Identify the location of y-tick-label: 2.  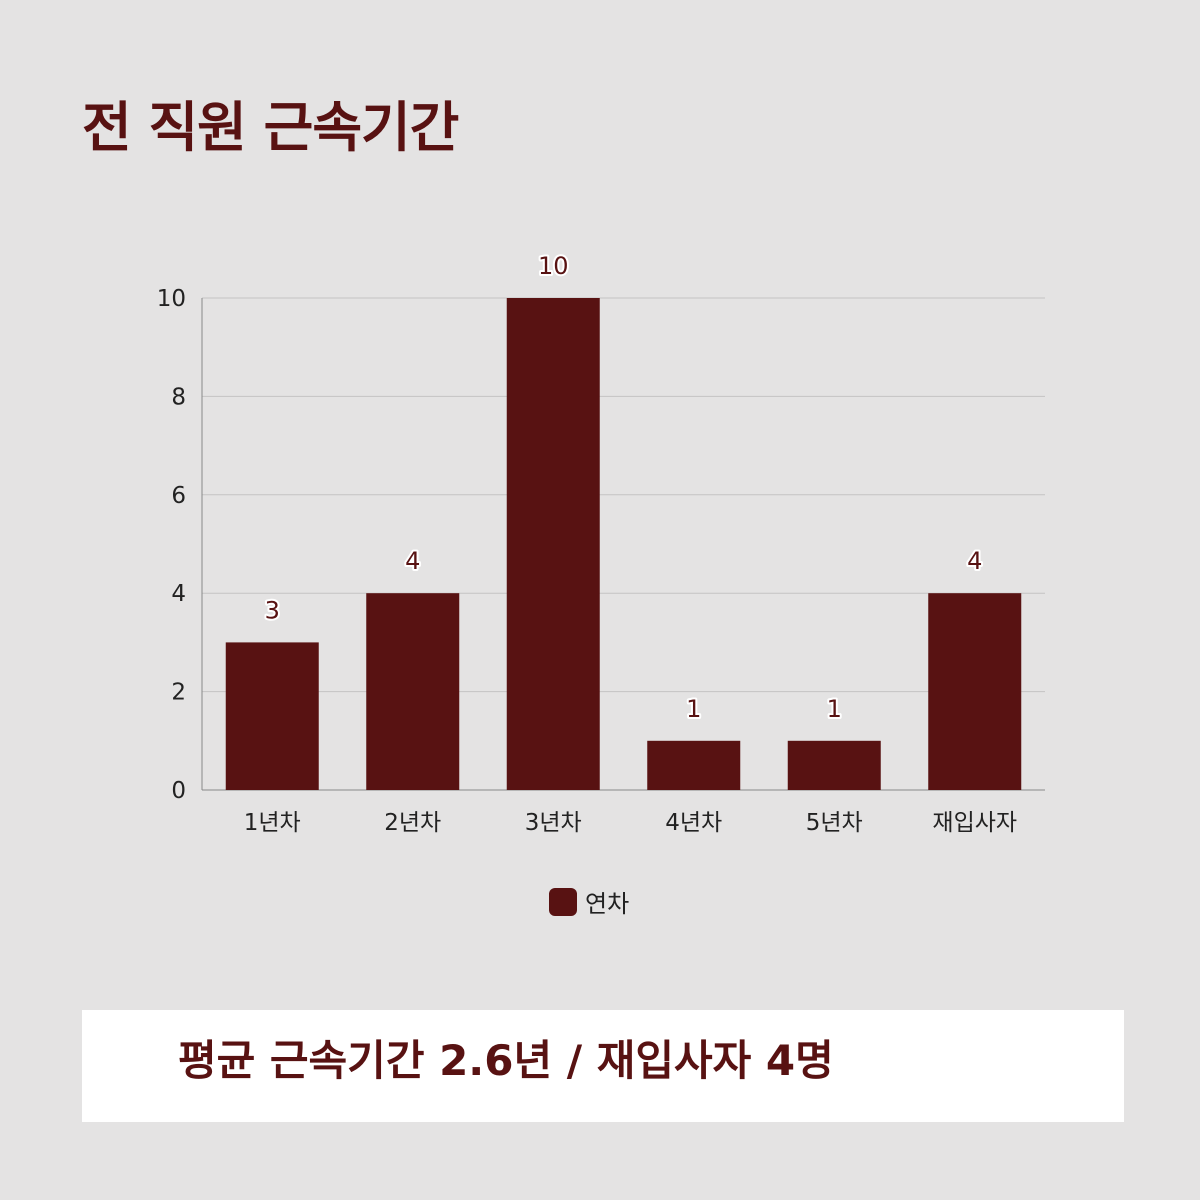
(178, 693).